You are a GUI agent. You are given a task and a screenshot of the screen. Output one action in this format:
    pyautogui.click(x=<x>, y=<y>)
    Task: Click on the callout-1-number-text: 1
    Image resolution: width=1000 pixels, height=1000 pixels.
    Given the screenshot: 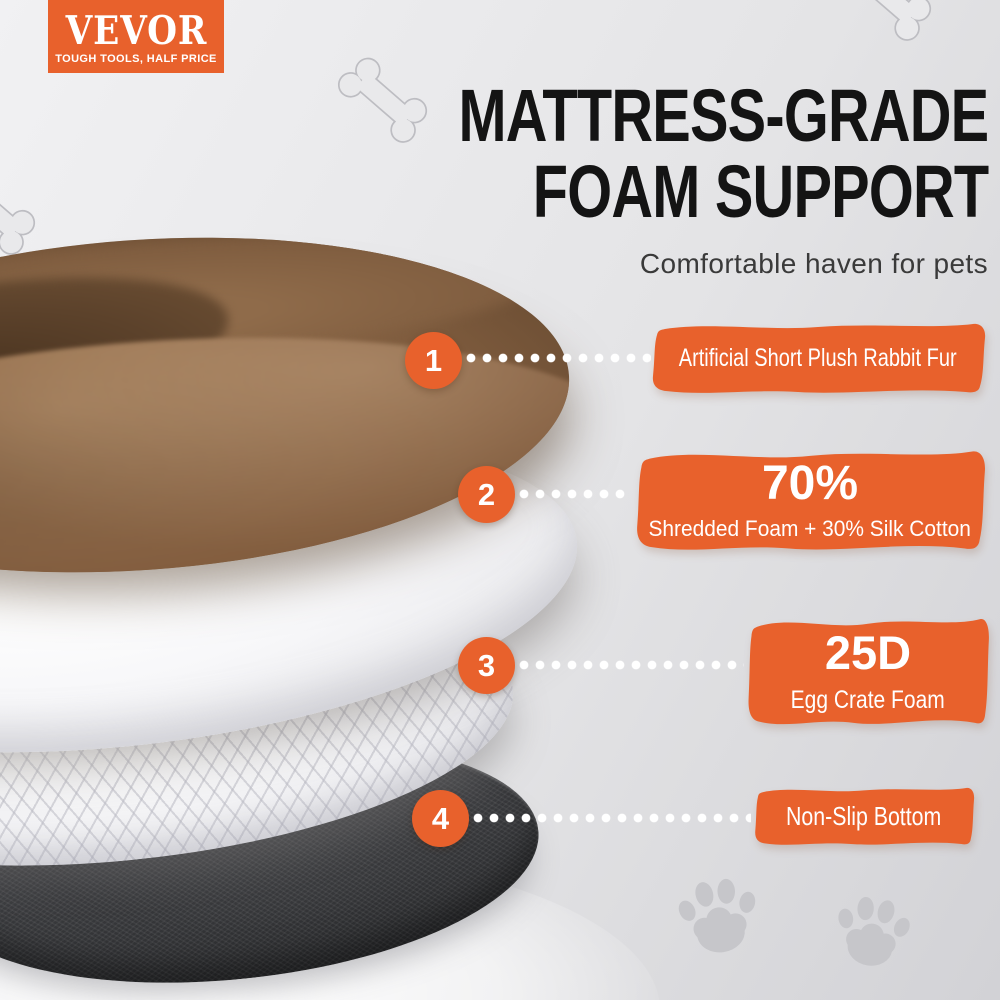 What is the action you would take?
    pyautogui.click(x=433, y=360)
    